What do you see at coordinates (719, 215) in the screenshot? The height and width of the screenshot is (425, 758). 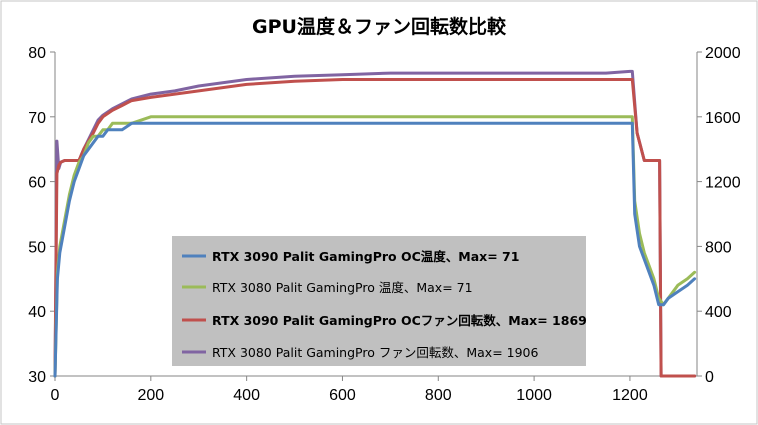 I see `right-axis-ticks: 2000 1600 1200 800 400 0` at bounding box center [719, 215].